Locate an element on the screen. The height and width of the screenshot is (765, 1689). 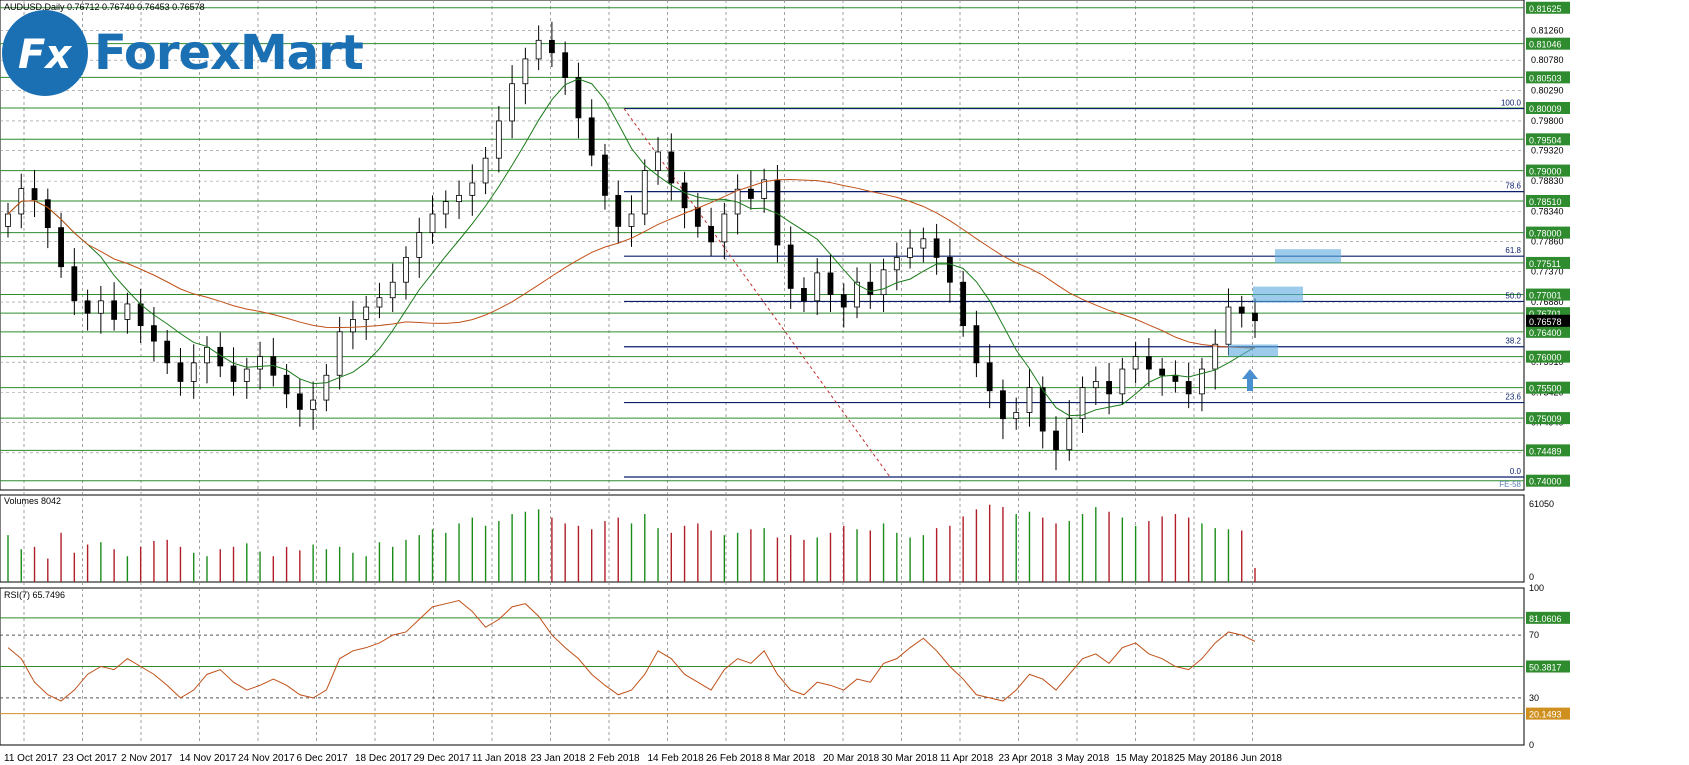
current-price-label: 0.76578 is located at coordinates (1545, 322).